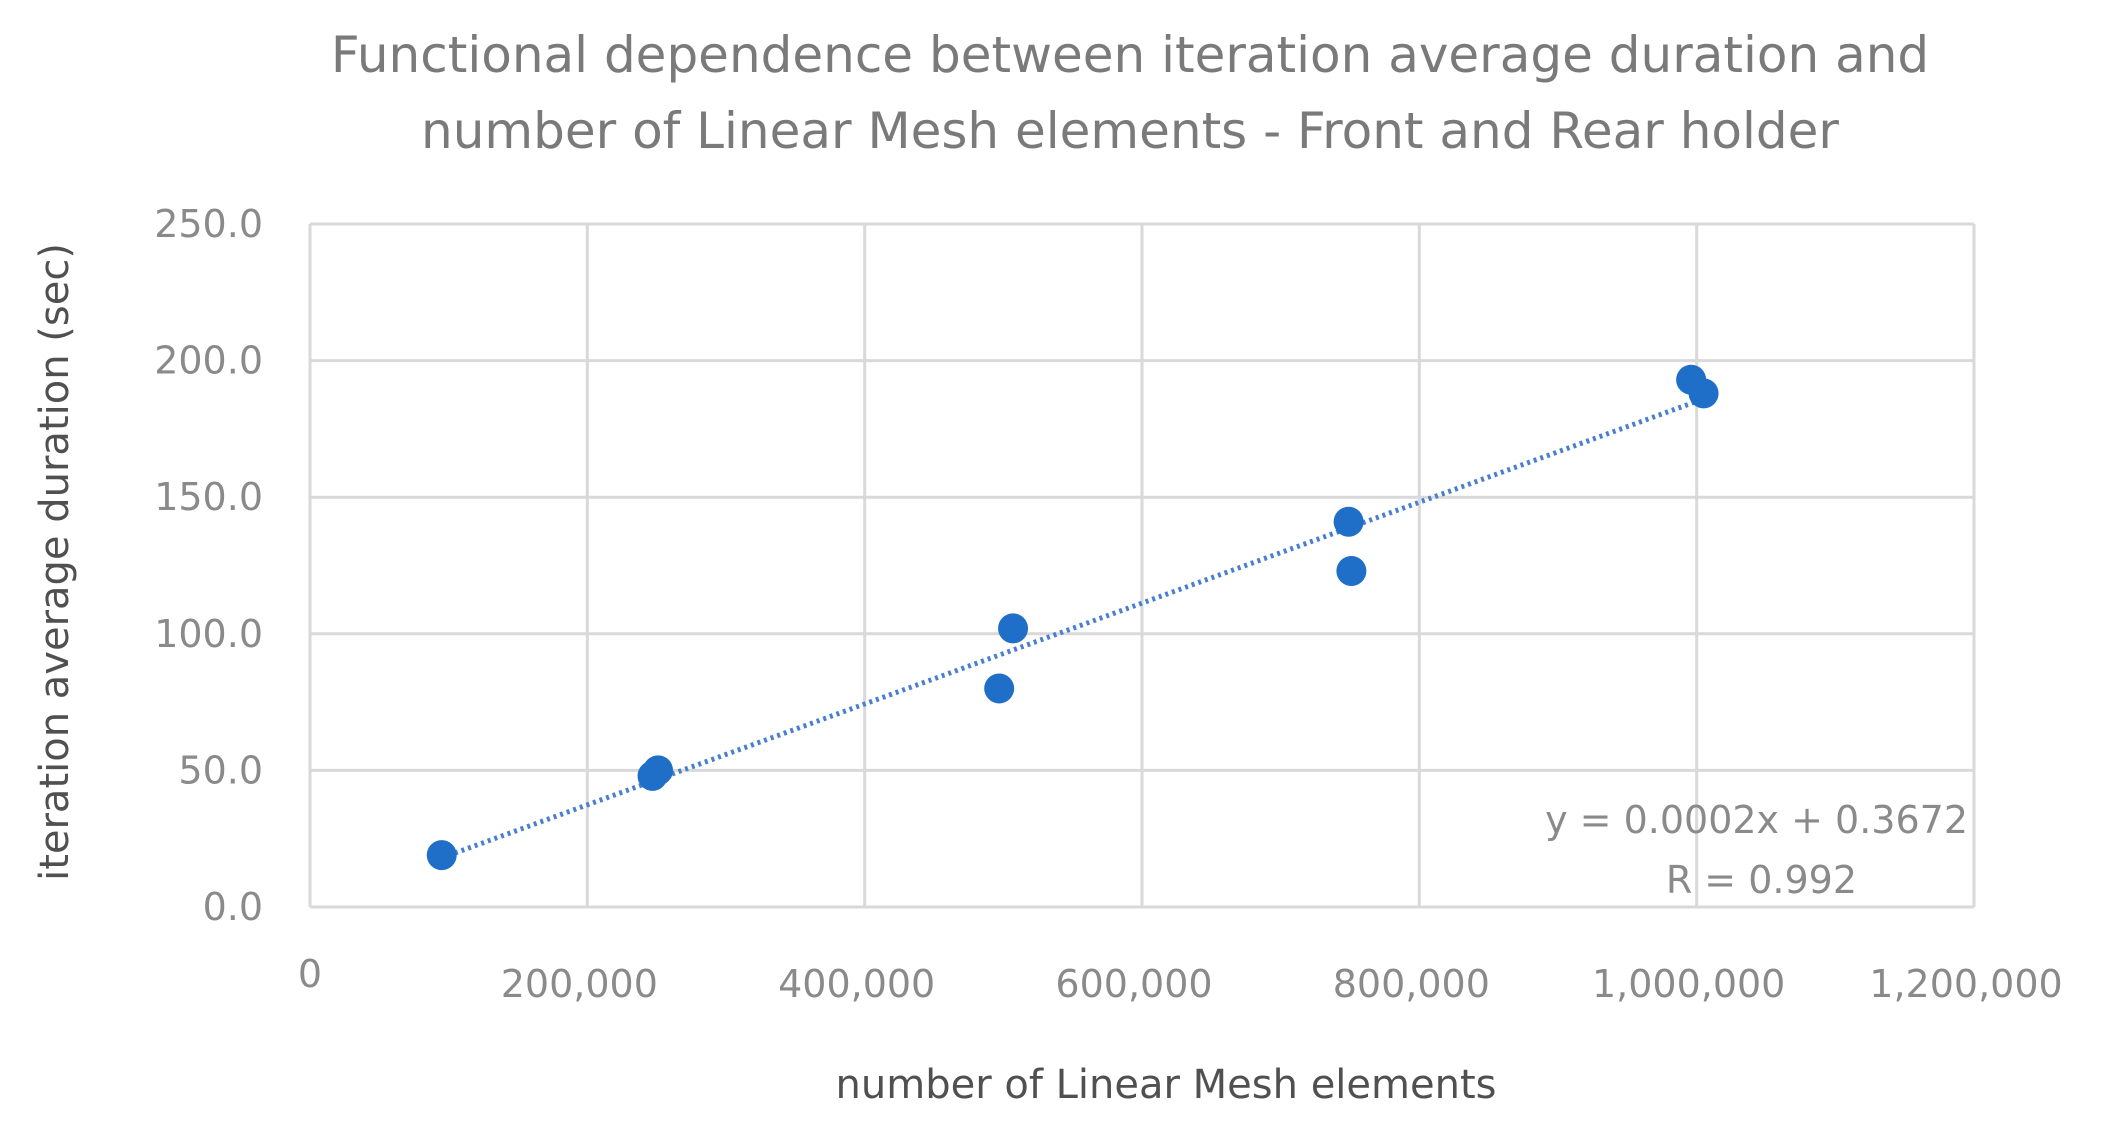 This screenshot has height=1122, width=2109. I want to click on y-tick-label: 50.0, so click(220, 770).